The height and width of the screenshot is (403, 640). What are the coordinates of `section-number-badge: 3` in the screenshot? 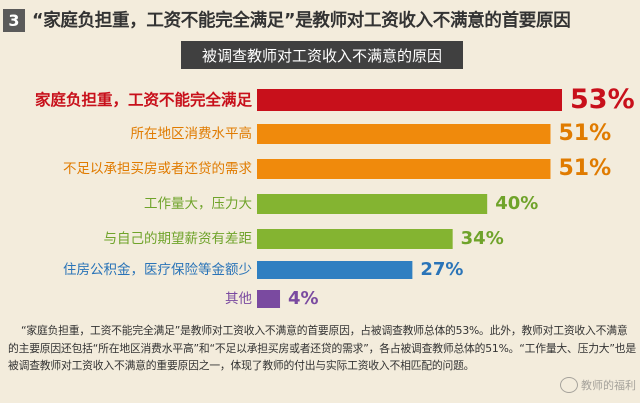 It's located at (14, 20).